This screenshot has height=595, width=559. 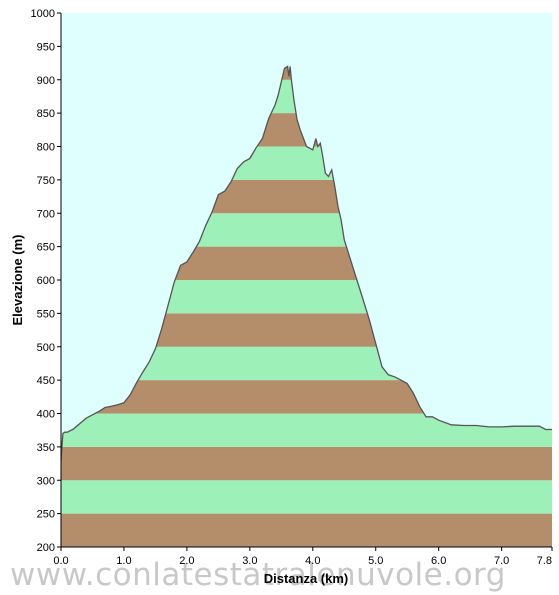 I want to click on y-tick-label: 350, so click(x=46, y=448).